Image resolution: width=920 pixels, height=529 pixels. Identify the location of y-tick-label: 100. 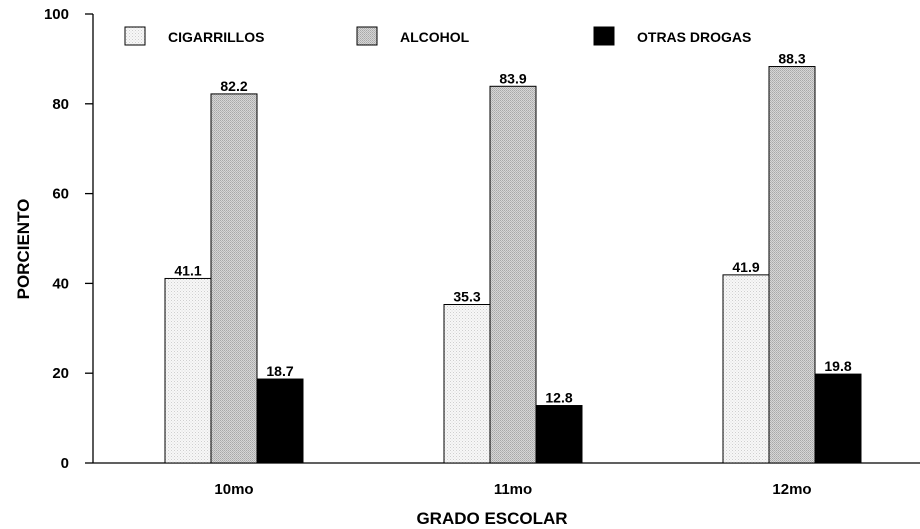
(56, 14).